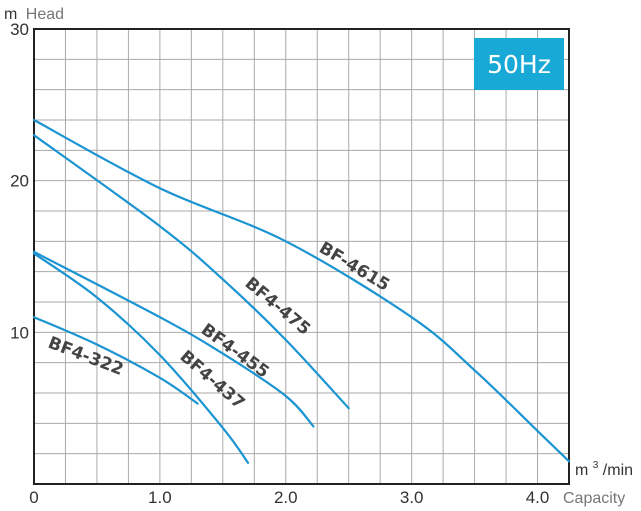 The width and height of the screenshot is (641, 511). Describe the element at coordinates (10, 14) in the screenshot. I see `y-axis-unit: m` at that location.